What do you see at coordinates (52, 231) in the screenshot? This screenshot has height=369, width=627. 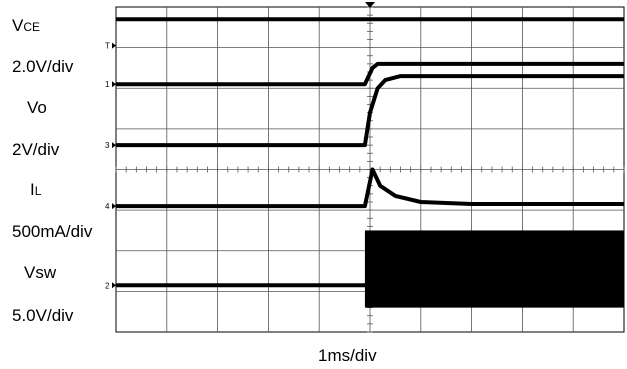 I see `il-scale-label: 500mA/div` at bounding box center [52, 231].